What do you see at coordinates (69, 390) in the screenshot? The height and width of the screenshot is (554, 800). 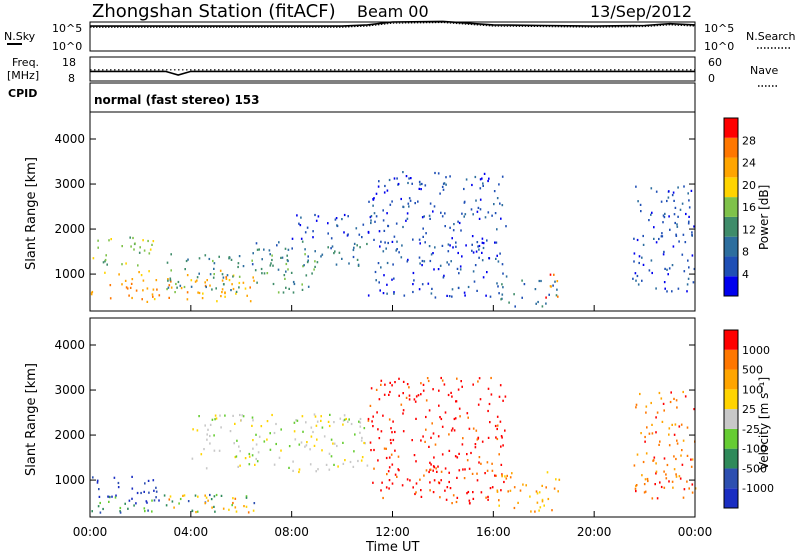 I see `y-tick-label: 3000` at bounding box center [69, 390].